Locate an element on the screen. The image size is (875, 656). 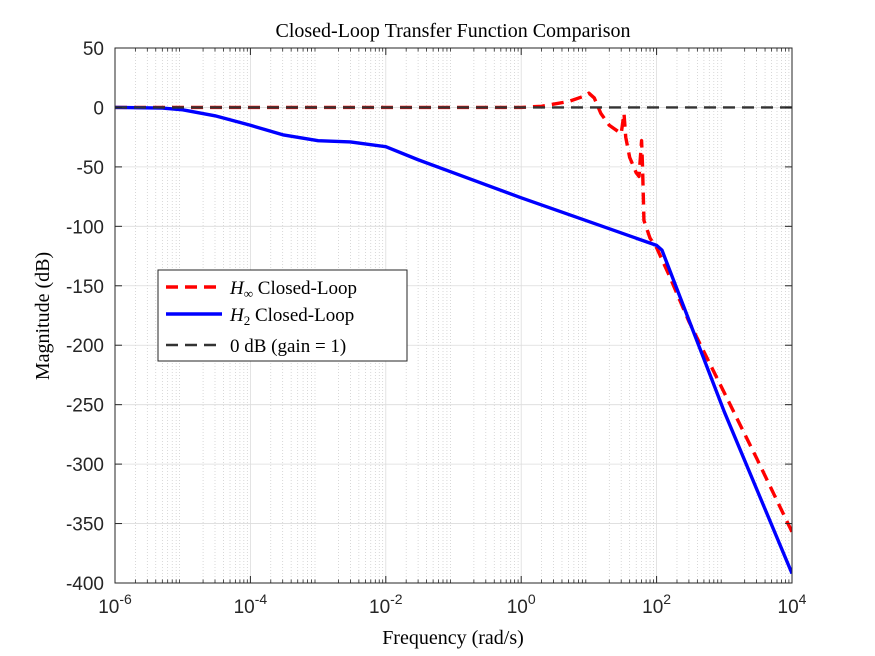
x-tick-label: 10⁰ is located at coordinates (521, 604).